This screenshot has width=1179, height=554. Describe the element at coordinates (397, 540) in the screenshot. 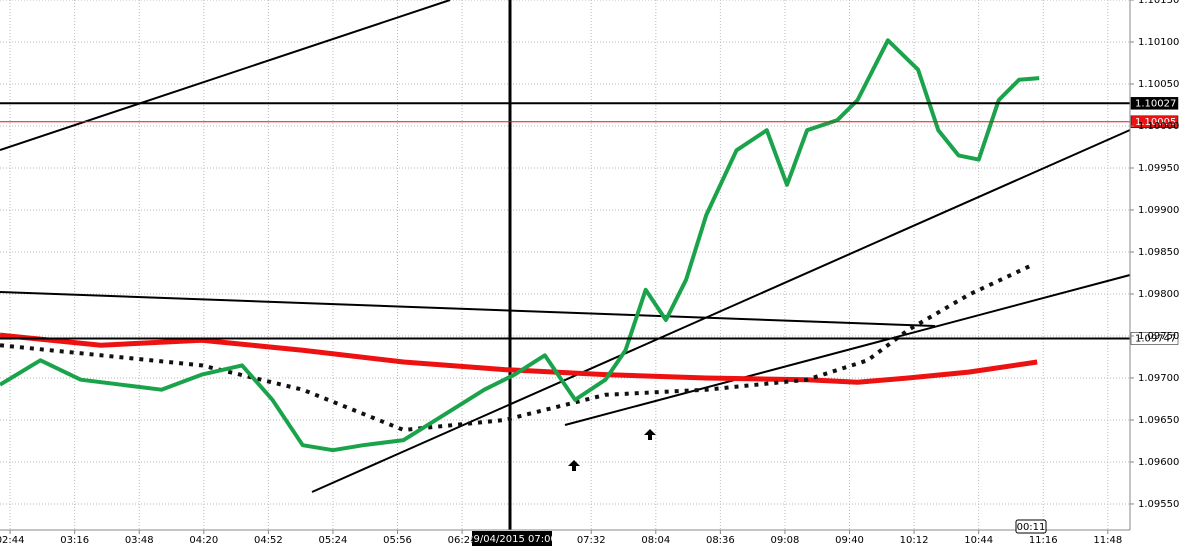

I see `x-tick-label: 05:56` at that location.